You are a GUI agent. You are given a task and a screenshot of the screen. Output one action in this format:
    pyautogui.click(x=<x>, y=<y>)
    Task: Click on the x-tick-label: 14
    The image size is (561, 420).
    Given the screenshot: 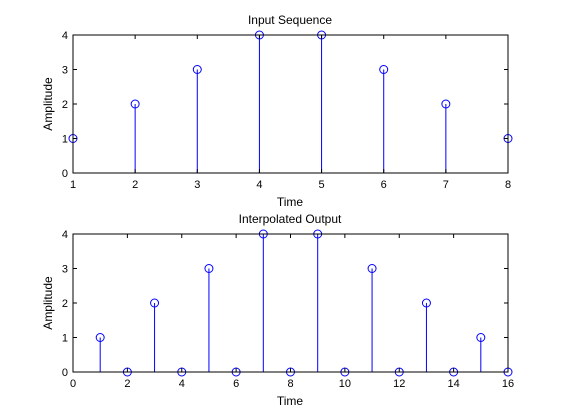 What is the action you would take?
    pyautogui.click(x=454, y=384)
    